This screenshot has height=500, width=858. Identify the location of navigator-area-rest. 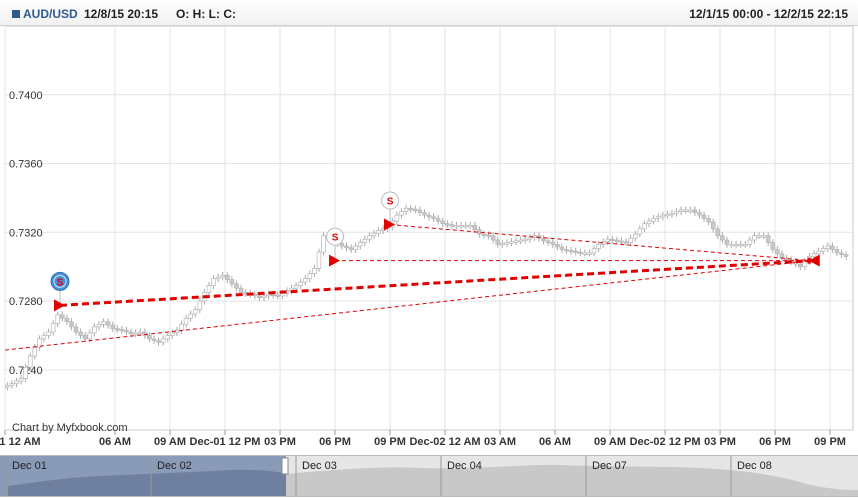
(572, 480).